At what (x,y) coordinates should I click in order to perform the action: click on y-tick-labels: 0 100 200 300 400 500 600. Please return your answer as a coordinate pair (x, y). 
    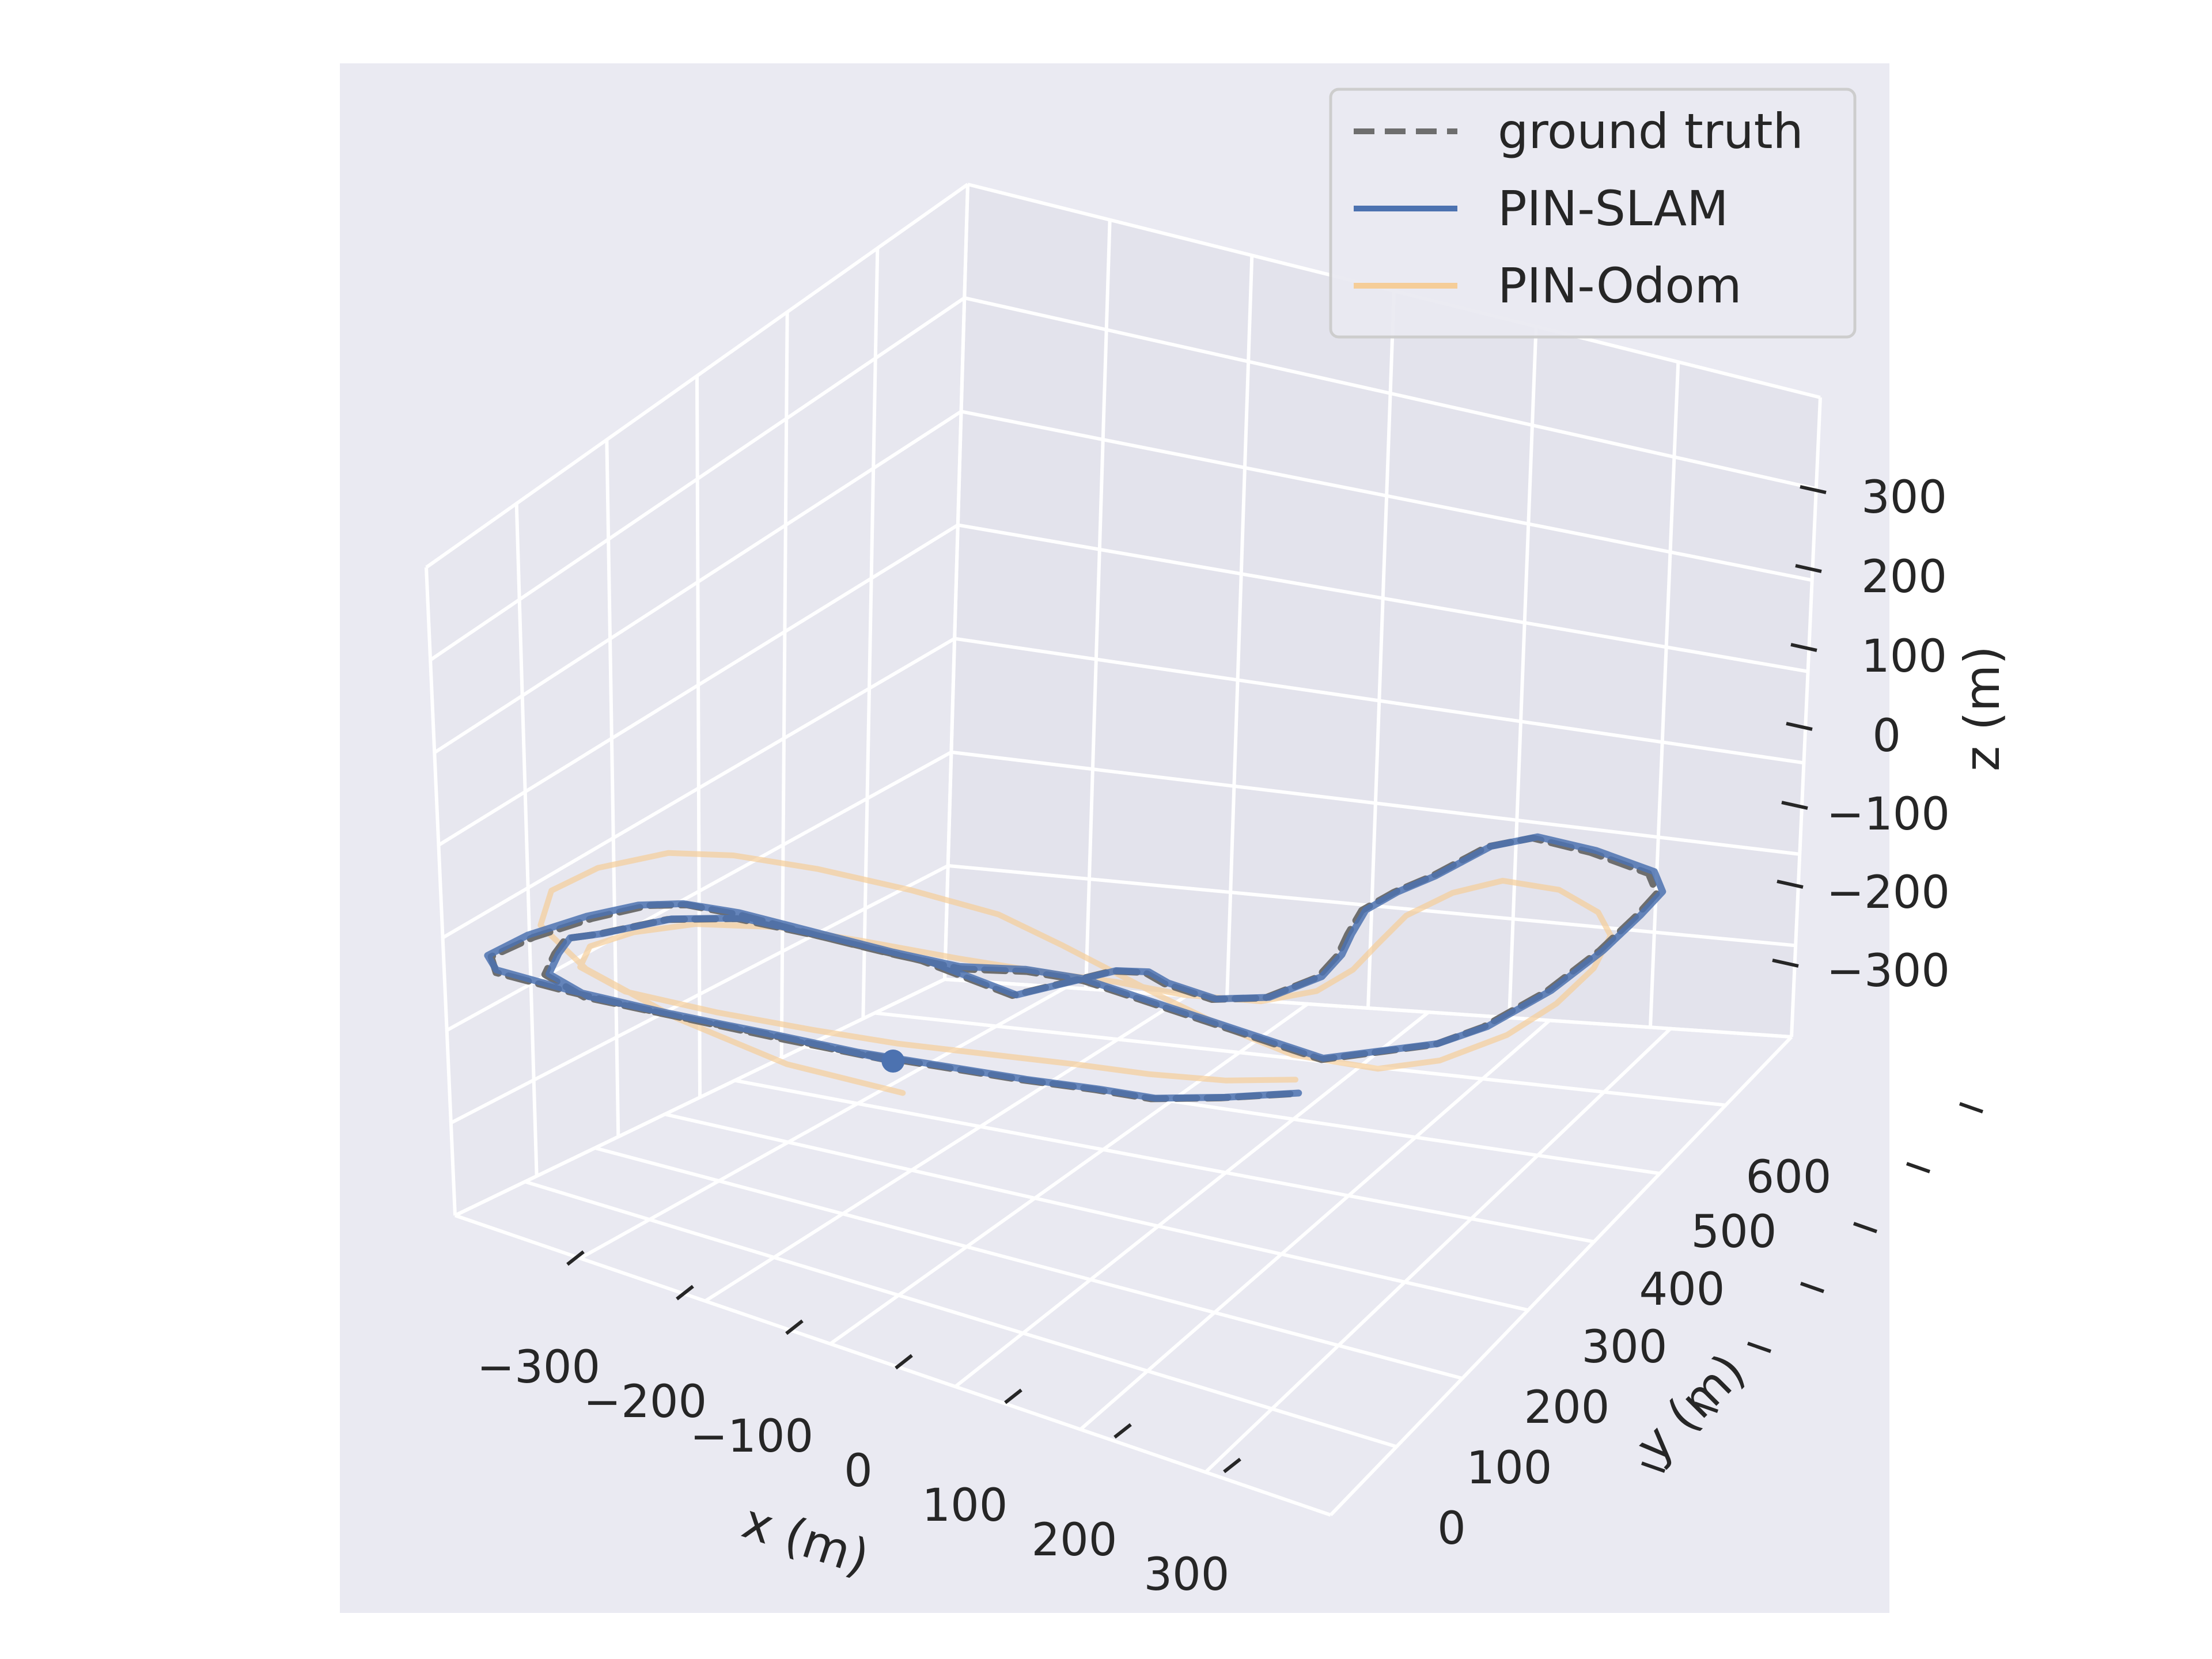
    Looking at the image, I should click on (1634, 1353).